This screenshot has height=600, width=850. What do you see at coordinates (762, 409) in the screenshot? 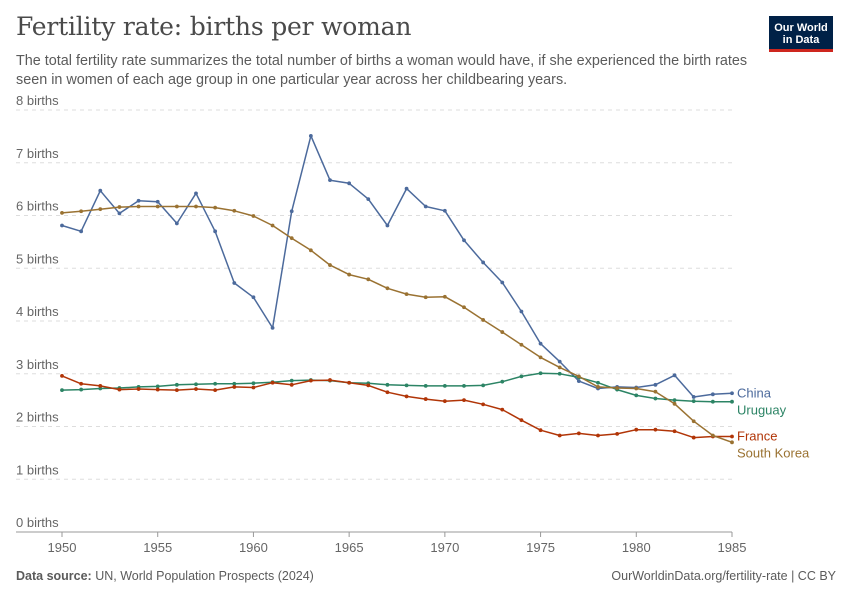
I see `series-label-uruguay: Uruguay` at bounding box center [762, 409].